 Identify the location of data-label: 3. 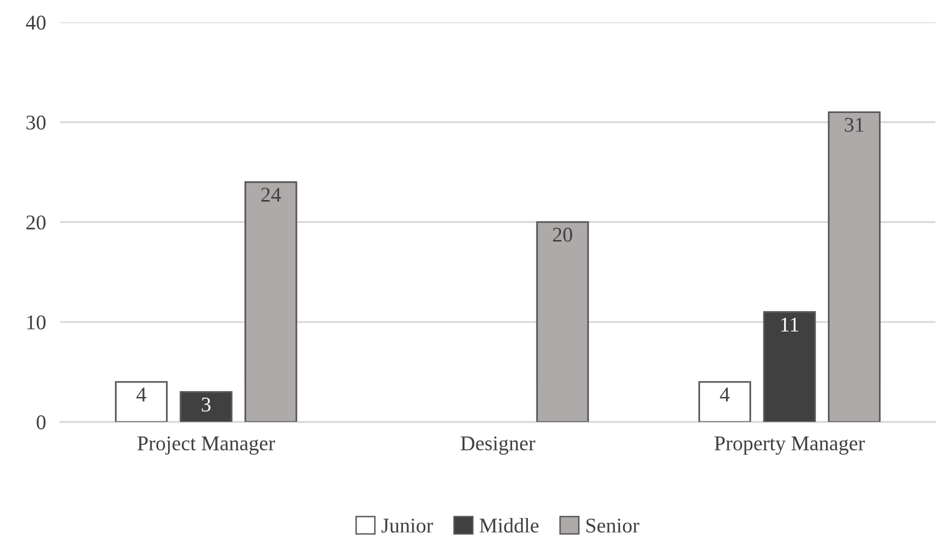
(206, 405).